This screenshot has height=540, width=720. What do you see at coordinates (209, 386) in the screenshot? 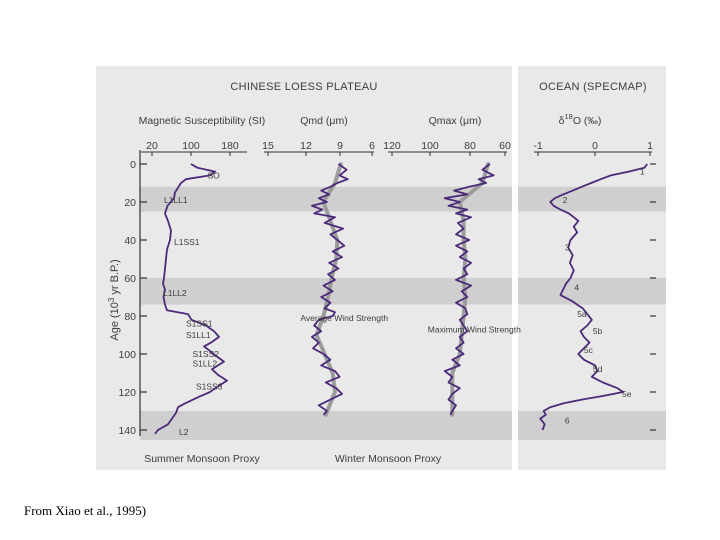
I see `ms-unit-label-9: S1SS3` at bounding box center [209, 386].